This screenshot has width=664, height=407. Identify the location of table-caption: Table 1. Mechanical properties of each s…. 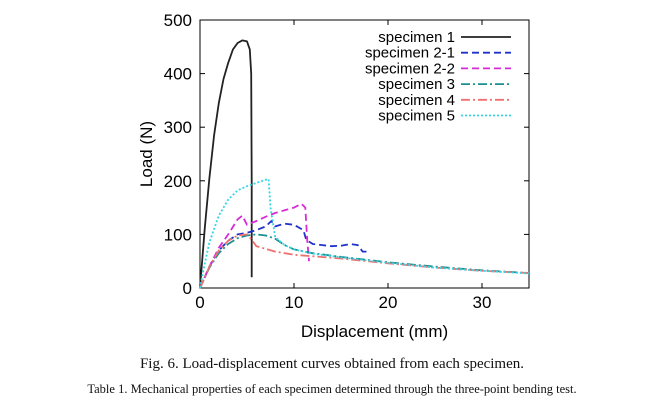
(332, 389).